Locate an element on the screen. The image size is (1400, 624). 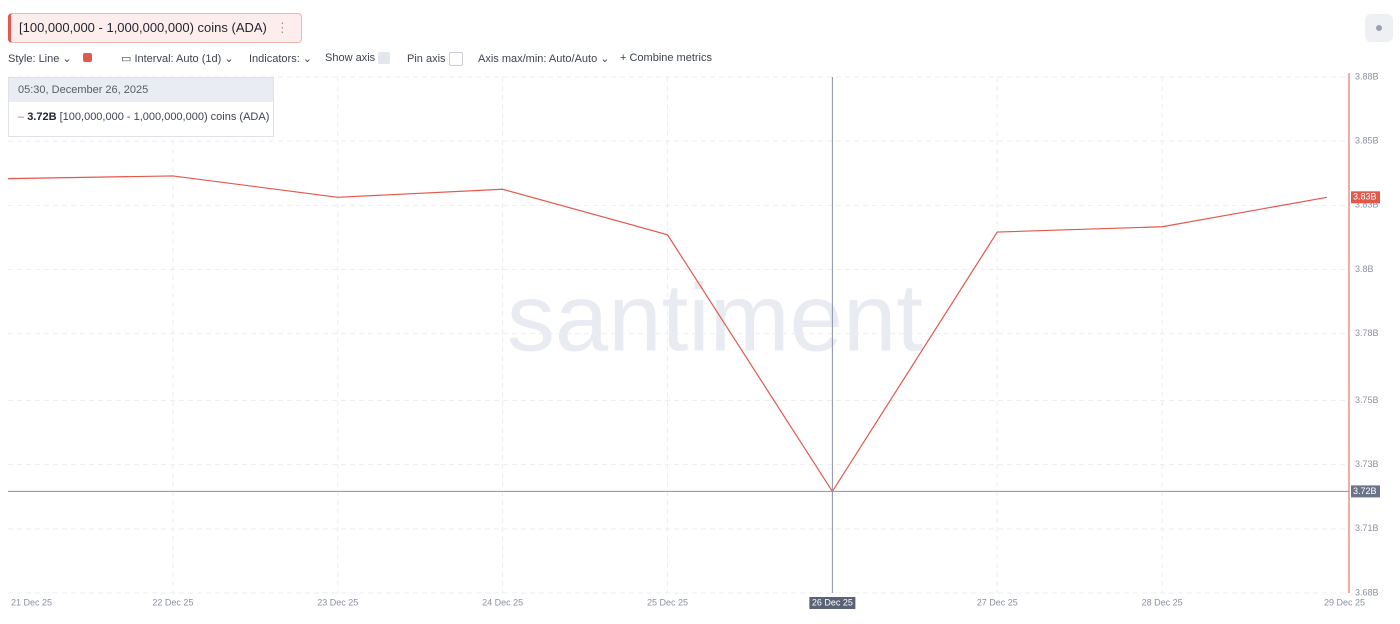
toolbar-item: Combine metrics is located at coordinates (671, 58).